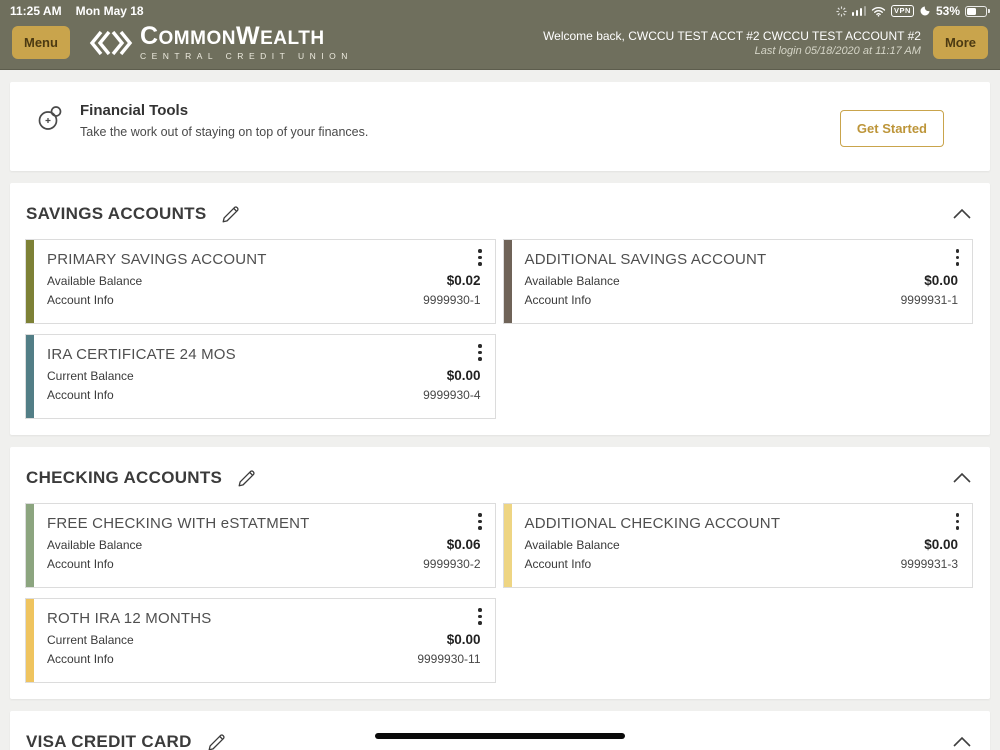  What do you see at coordinates (111, 43) in the screenshot?
I see `brand-chevrons-icon` at bounding box center [111, 43].